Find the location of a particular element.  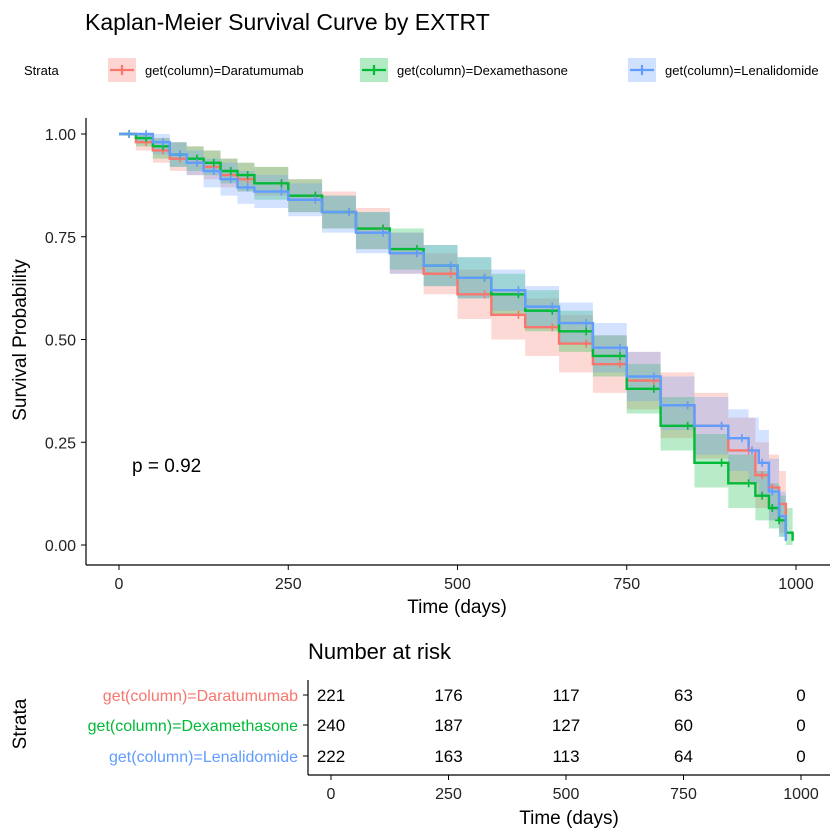

risk-x-tick-label: 0 is located at coordinates (331, 794).